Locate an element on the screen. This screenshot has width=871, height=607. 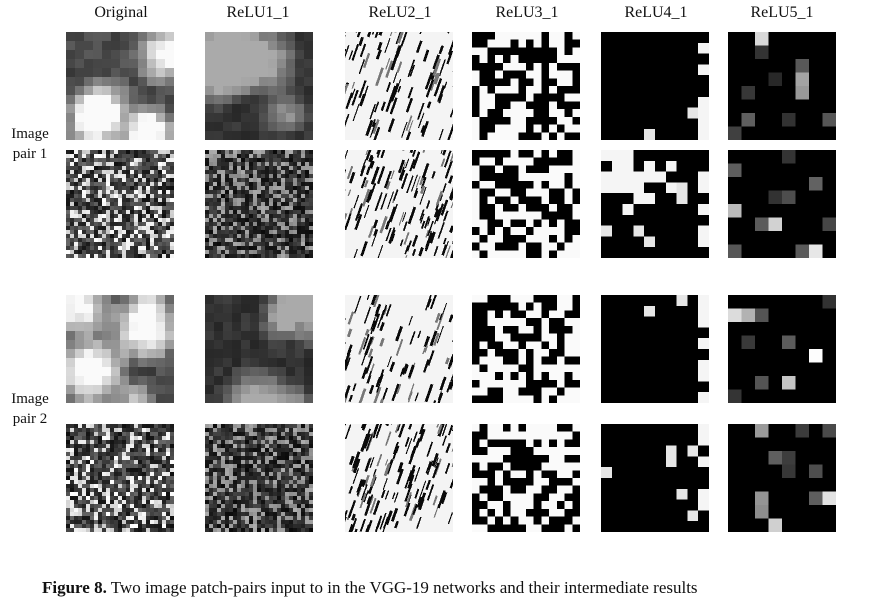
feature-tile-row3-original is located at coordinates (120, 349).